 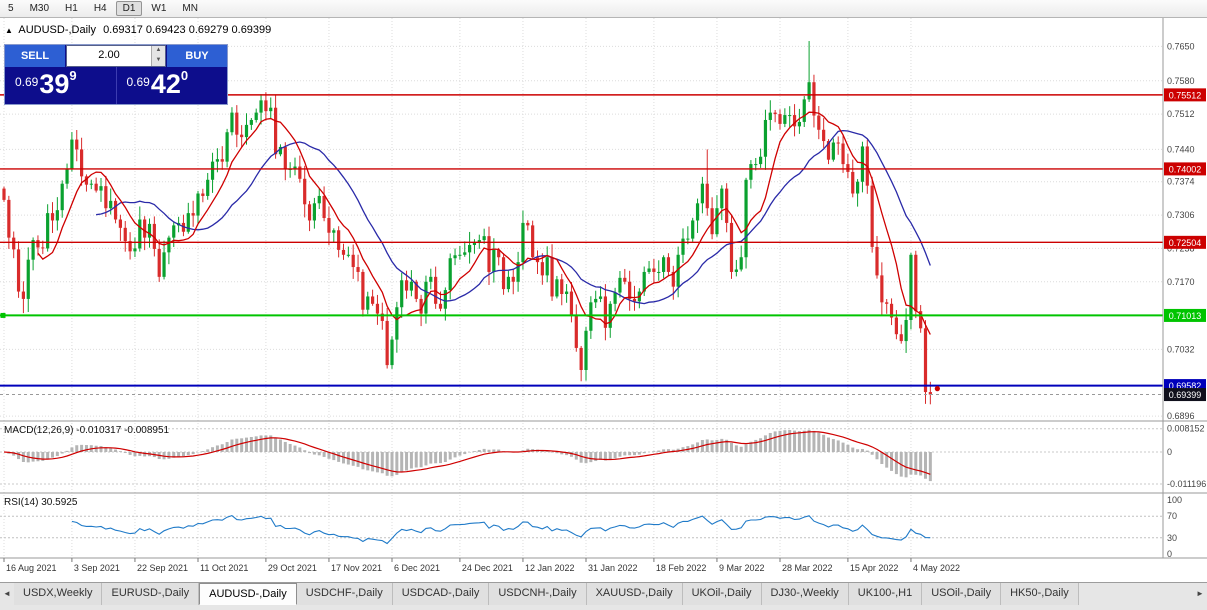 What do you see at coordinates (1172, 538) in the screenshot?
I see `svg-text: 30` at bounding box center [1172, 538].